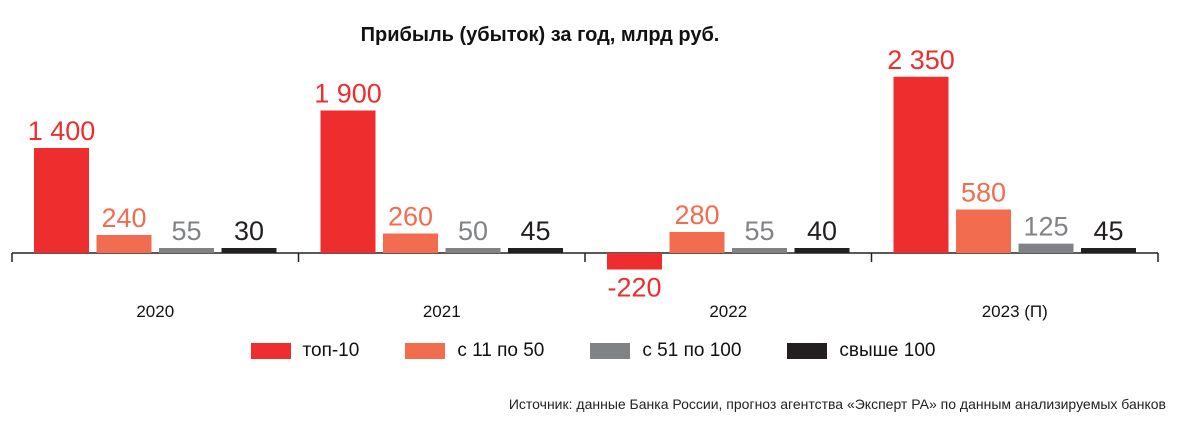 Image resolution: width=1186 pixels, height=426 pixels. I want to click on chart-title: Прибыль (убыток) за год, млрд руб., so click(540, 35).